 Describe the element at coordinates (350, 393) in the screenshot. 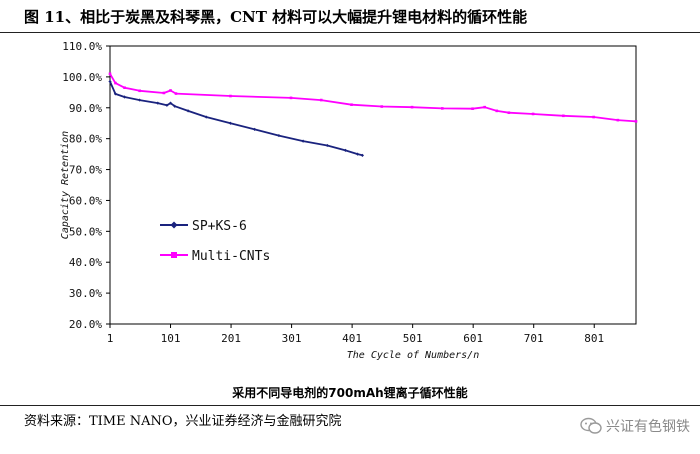

I see `chart-subtitle: 采用不同导电剂的700mAh锂离子循环性能` at that location.